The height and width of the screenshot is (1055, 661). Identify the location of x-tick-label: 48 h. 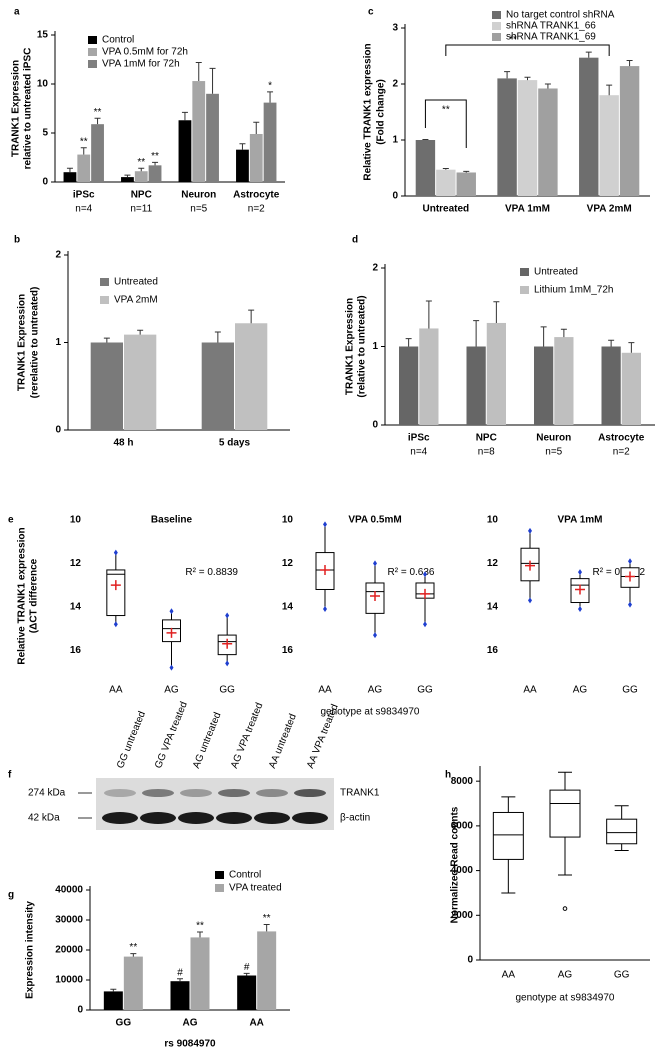
(123, 443).